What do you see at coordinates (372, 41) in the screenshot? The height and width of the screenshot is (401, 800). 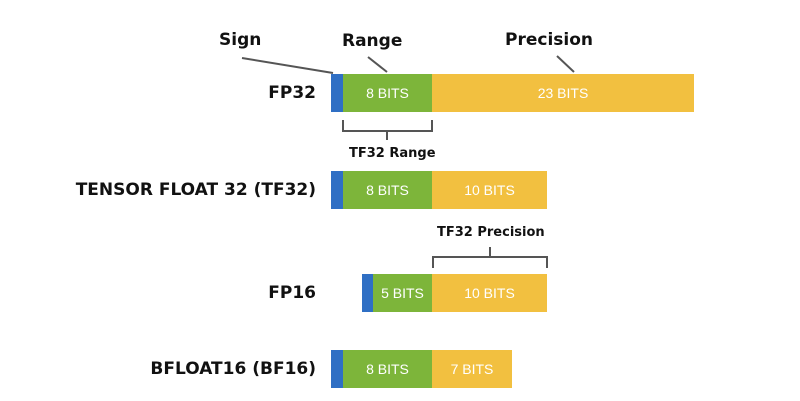 I see `range-header: Range` at bounding box center [372, 41].